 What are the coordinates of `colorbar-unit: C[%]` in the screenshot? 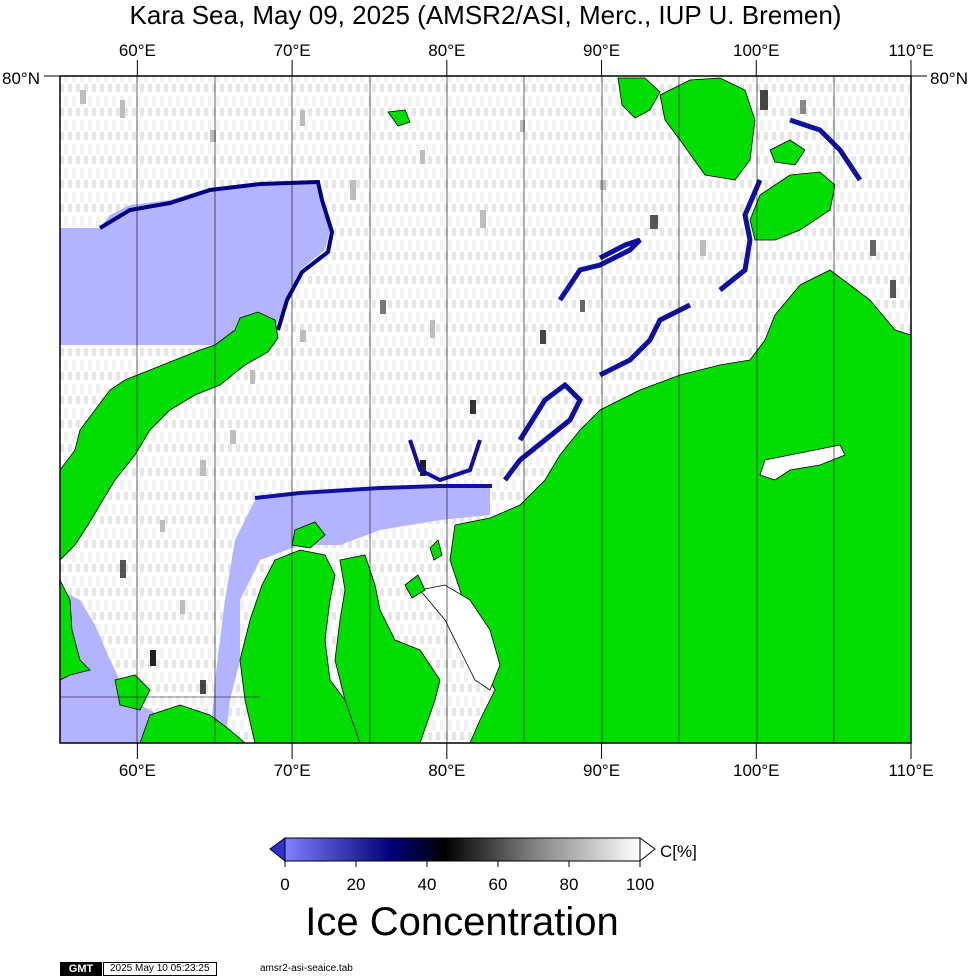 It's located at (678, 851).